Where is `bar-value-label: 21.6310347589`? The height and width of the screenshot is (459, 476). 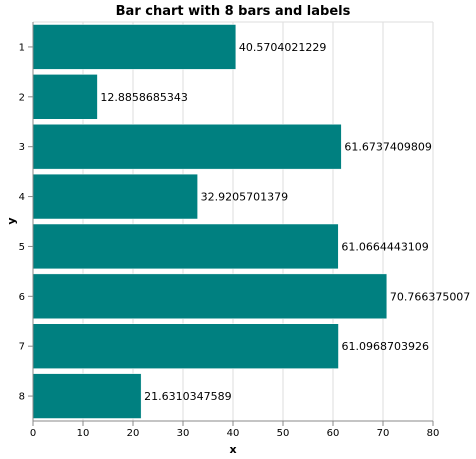
bar-value-label: 21.6310347589 is located at coordinates (187, 396).